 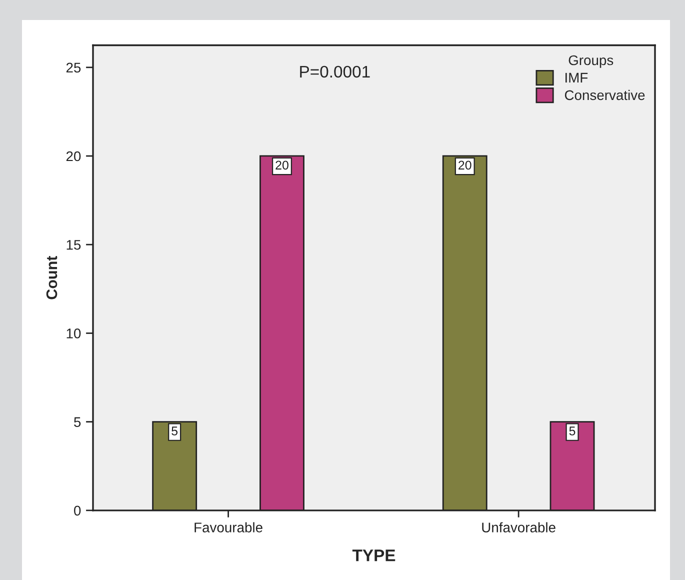 I want to click on y-tick-label: 10, so click(x=73, y=333).